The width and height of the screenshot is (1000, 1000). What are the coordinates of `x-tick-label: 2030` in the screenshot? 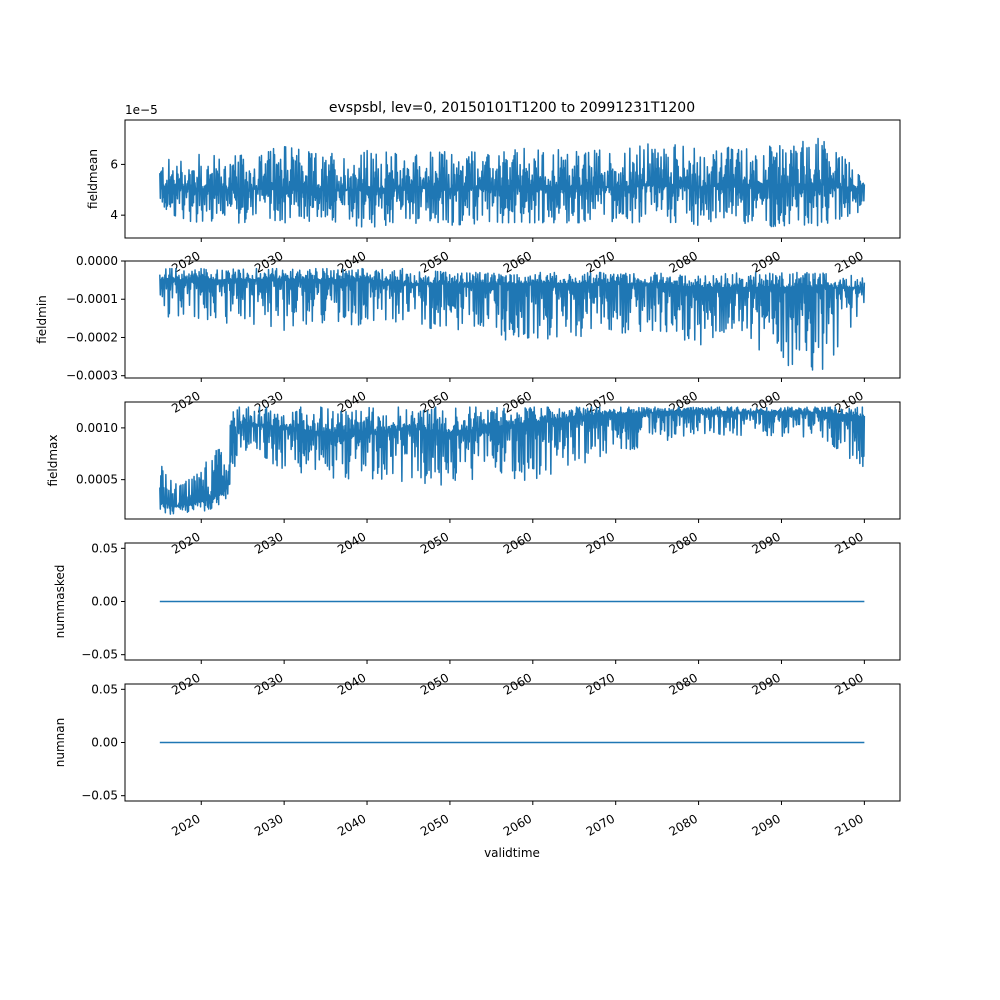 It's located at (268, 824).